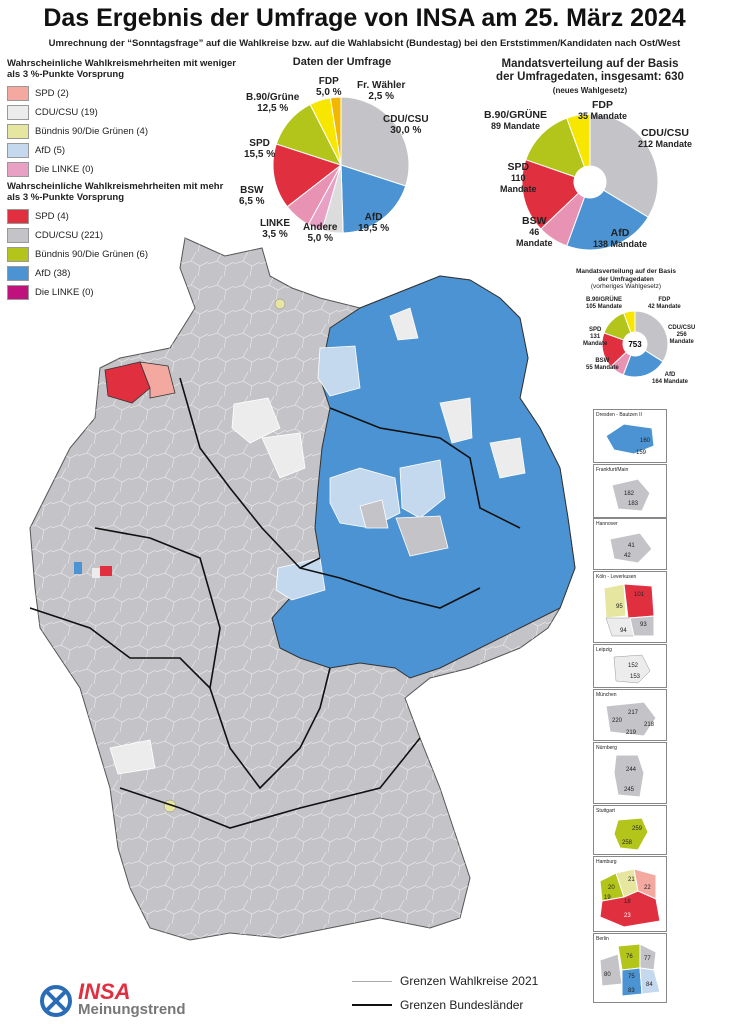 The width and height of the screenshot is (729, 1024). I want to click on legend-bundeslaender-label: Grenzen Bundesländer, so click(462, 1005).